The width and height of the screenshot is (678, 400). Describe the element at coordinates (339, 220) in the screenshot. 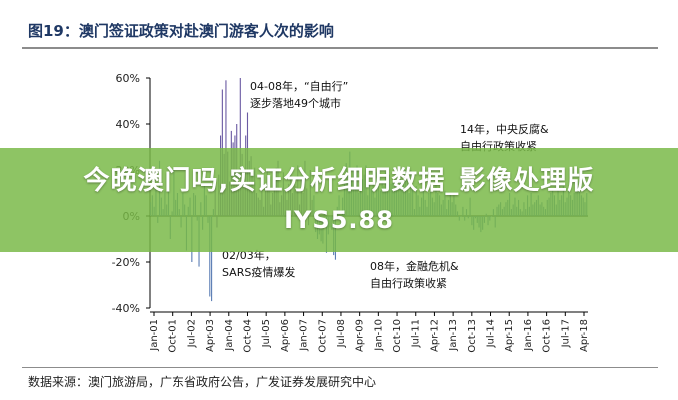

I see `banner-subheadline: IYS5.88` at that location.